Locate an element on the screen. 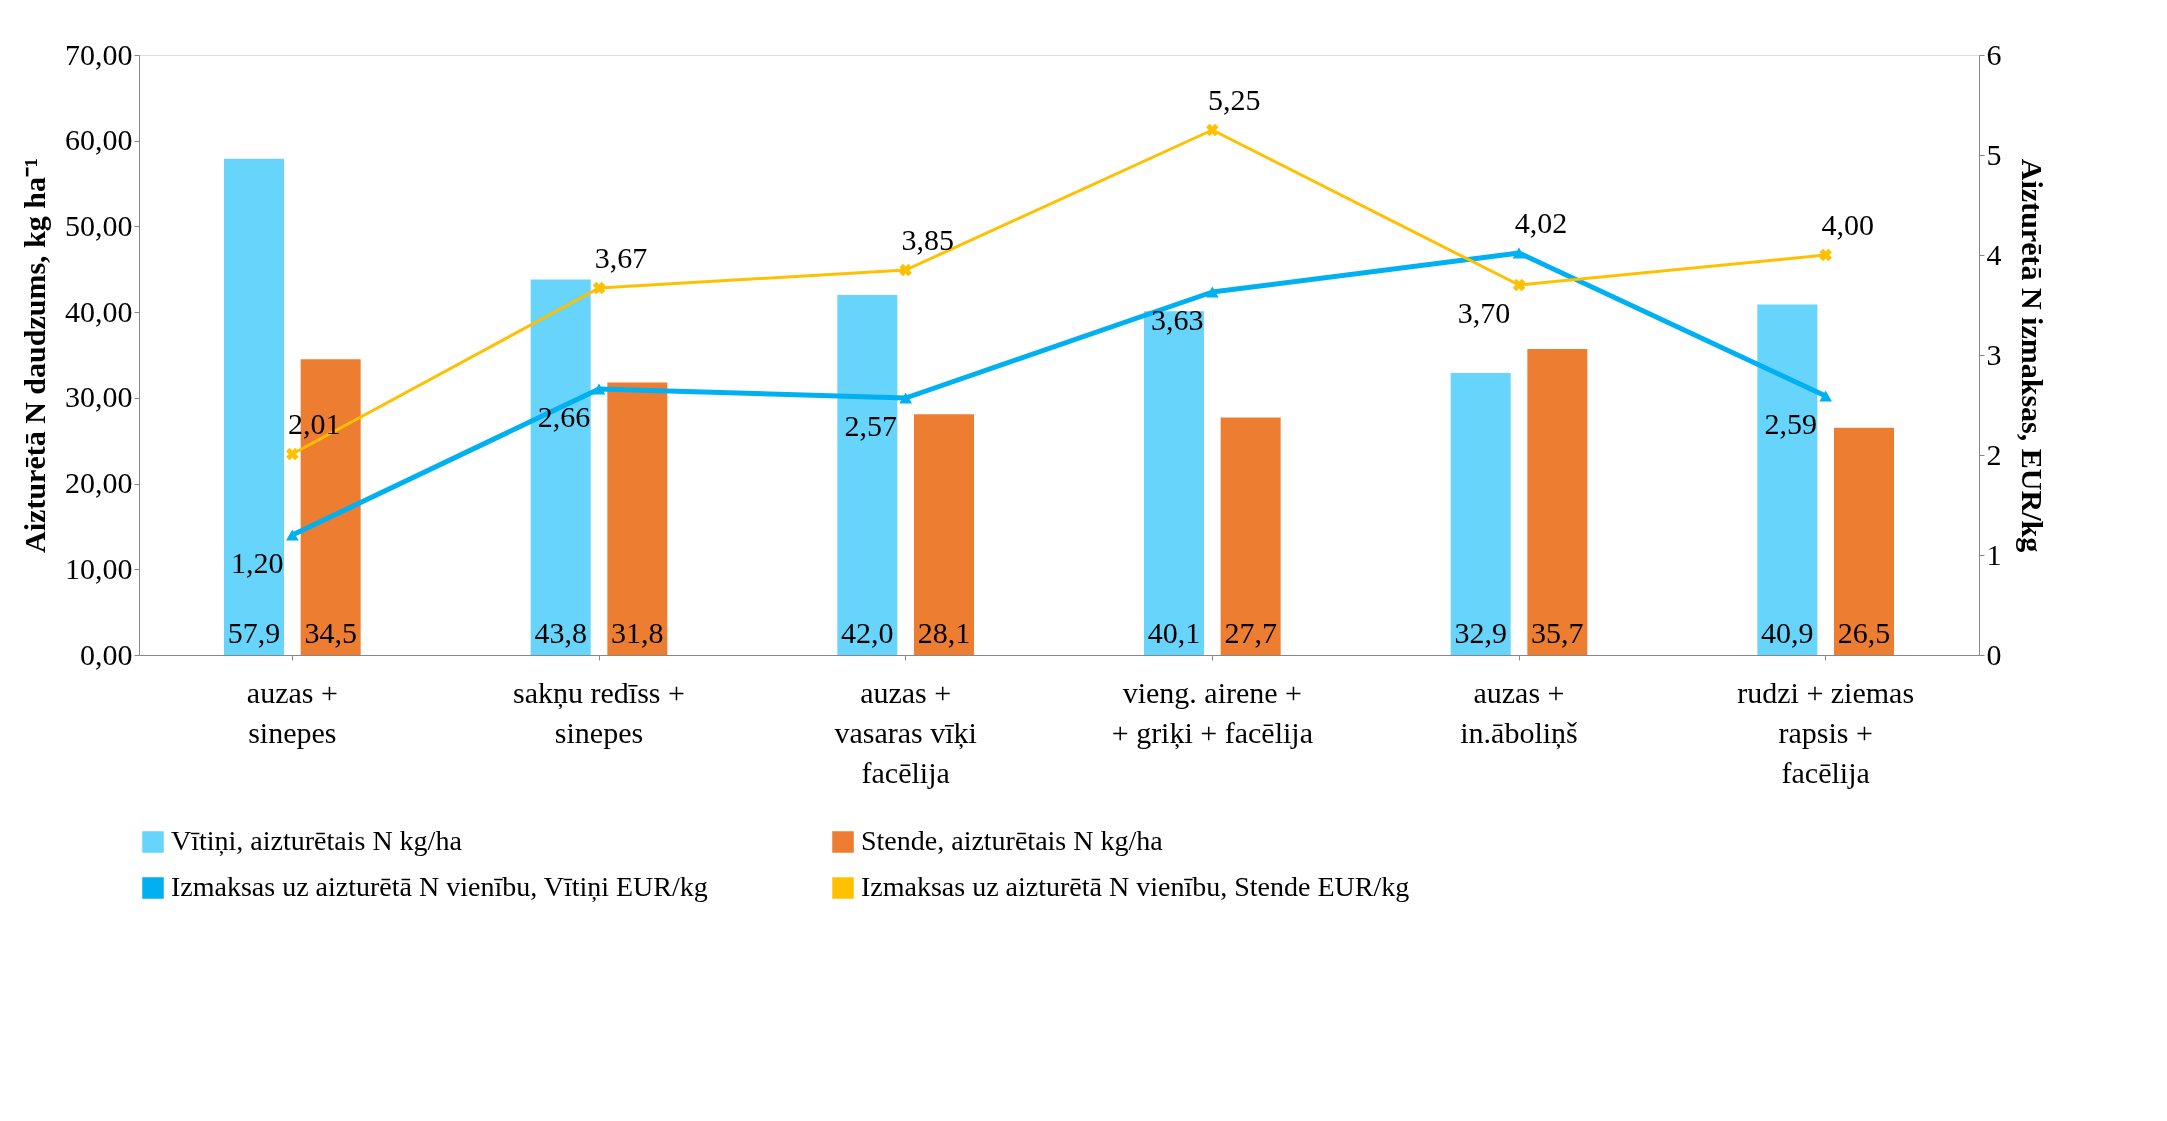  data-label: 1,20 is located at coordinates (257, 562).